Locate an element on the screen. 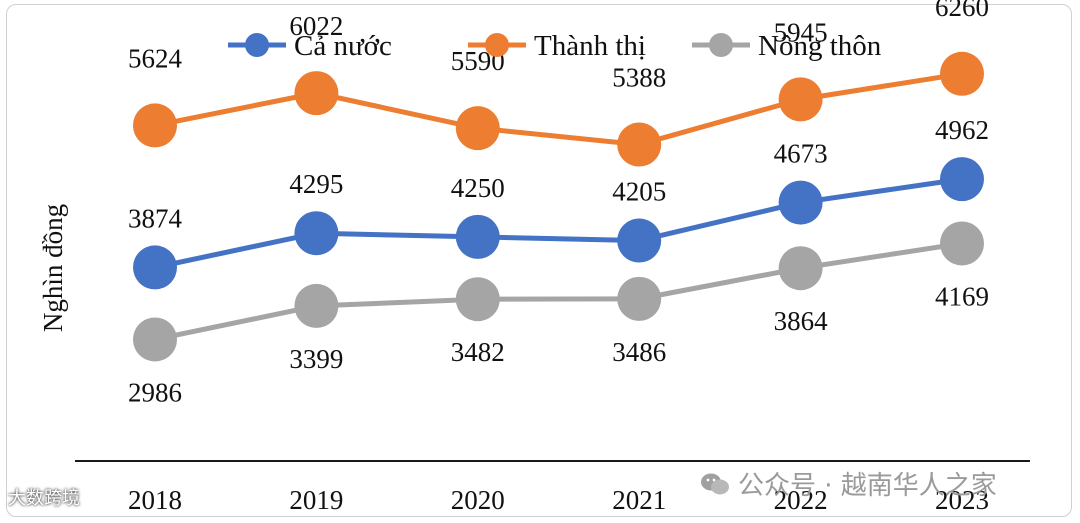  x-tick-label: 2023 is located at coordinates (962, 500).